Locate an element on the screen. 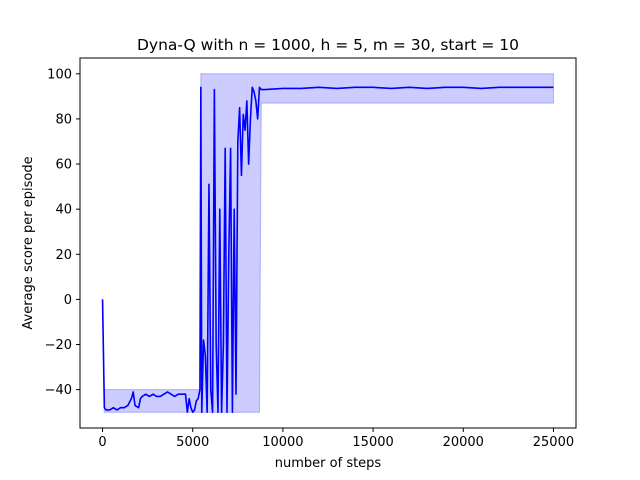  y-tick-label: −40 is located at coordinates (58, 390).